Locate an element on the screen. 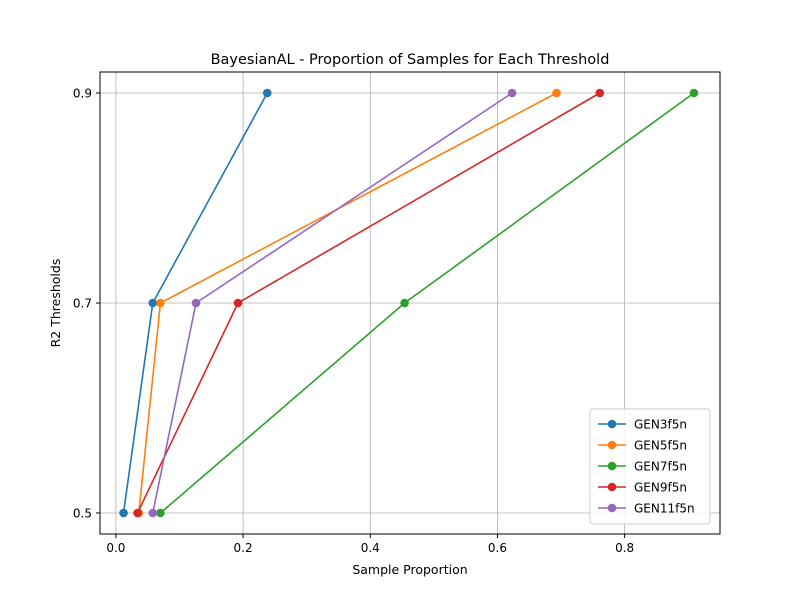  series-GEN3f5n is located at coordinates (195, 303).